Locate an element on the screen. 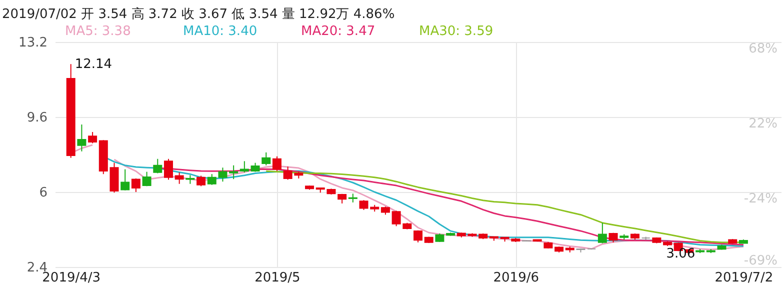 The width and height of the screenshot is (783, 285). y-tick-label: 6 is located at coordinates (43, 193).